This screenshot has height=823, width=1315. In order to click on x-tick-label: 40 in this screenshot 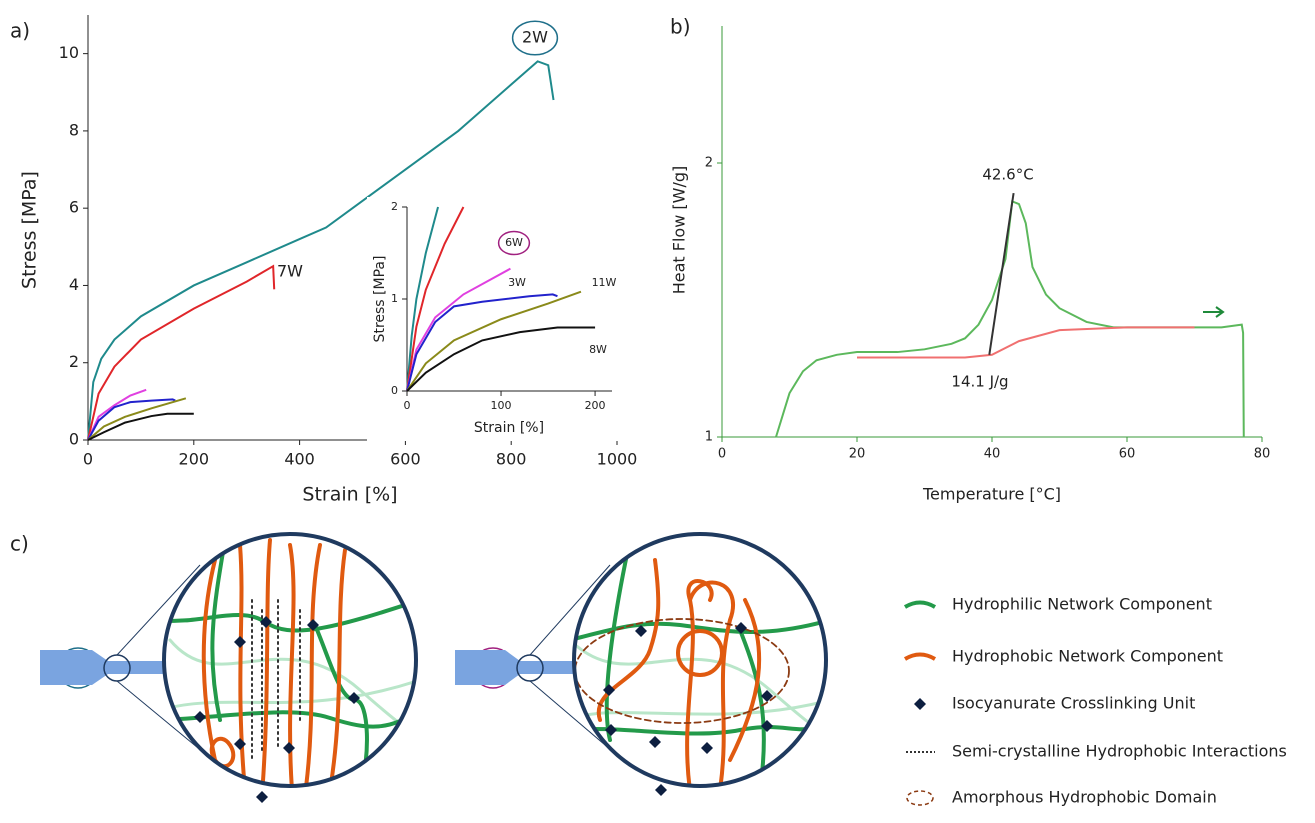, I will do `click(992, 454)`.